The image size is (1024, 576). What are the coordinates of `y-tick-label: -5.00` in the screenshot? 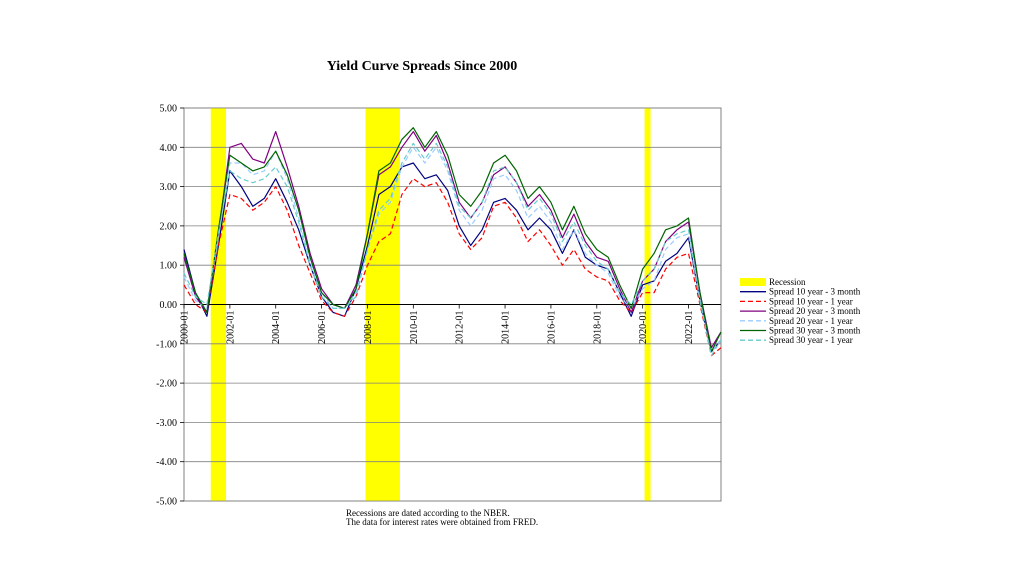 It's located at (166, 502).